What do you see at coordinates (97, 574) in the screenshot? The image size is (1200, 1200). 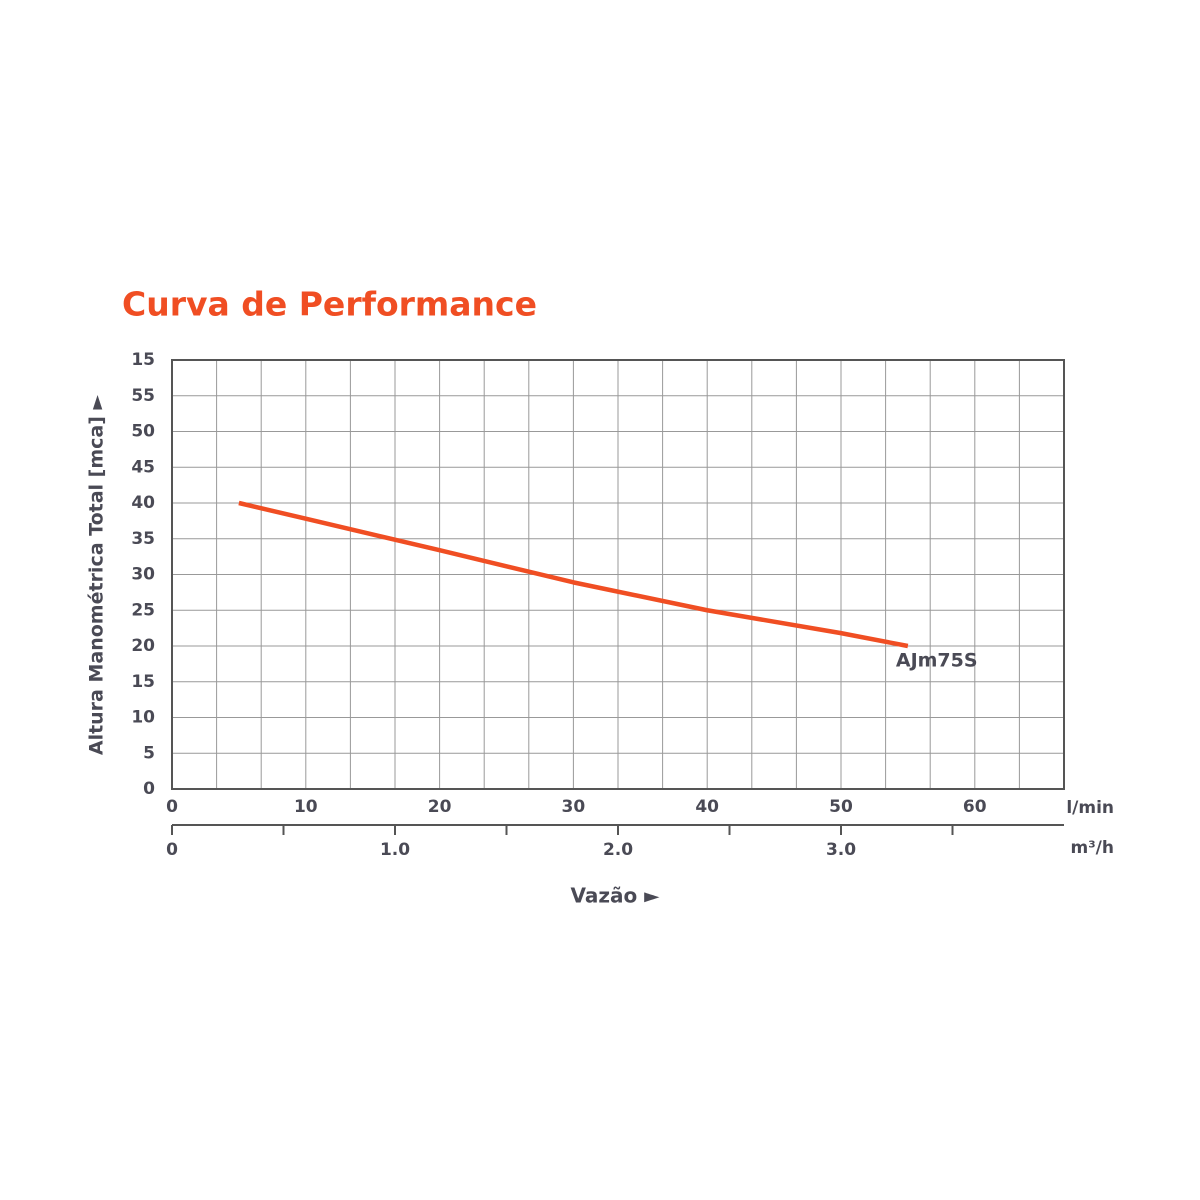 I see `y-axis-label: Altura Manométrica Total [mca] ►` at bounding box center [97, 574].